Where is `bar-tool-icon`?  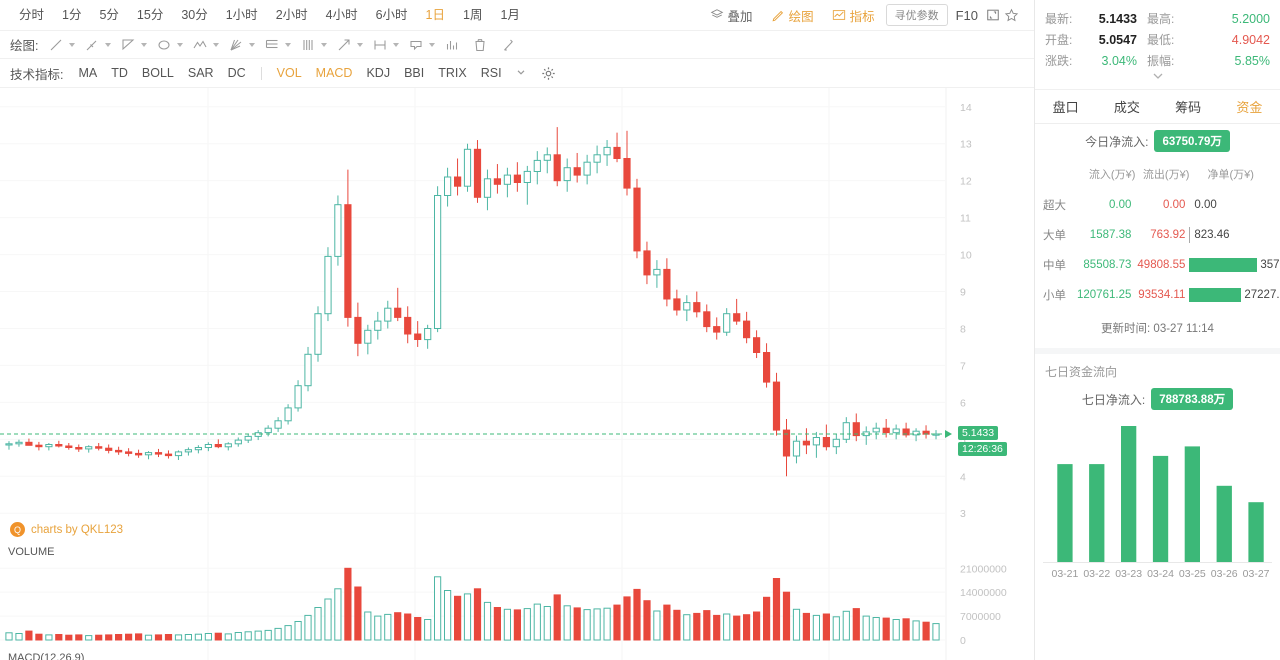
bar-tool-icon is located at coordinates (452, 45).